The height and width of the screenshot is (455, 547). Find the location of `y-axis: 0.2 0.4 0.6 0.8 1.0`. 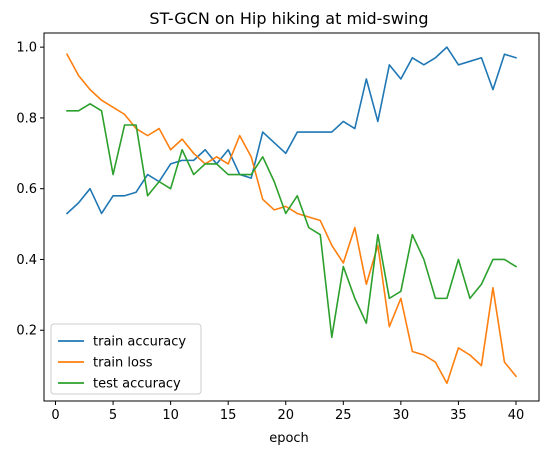

y-axis: 0.2 0.4 0.6 0.8 1.0 is located at coordinates (30, 190).